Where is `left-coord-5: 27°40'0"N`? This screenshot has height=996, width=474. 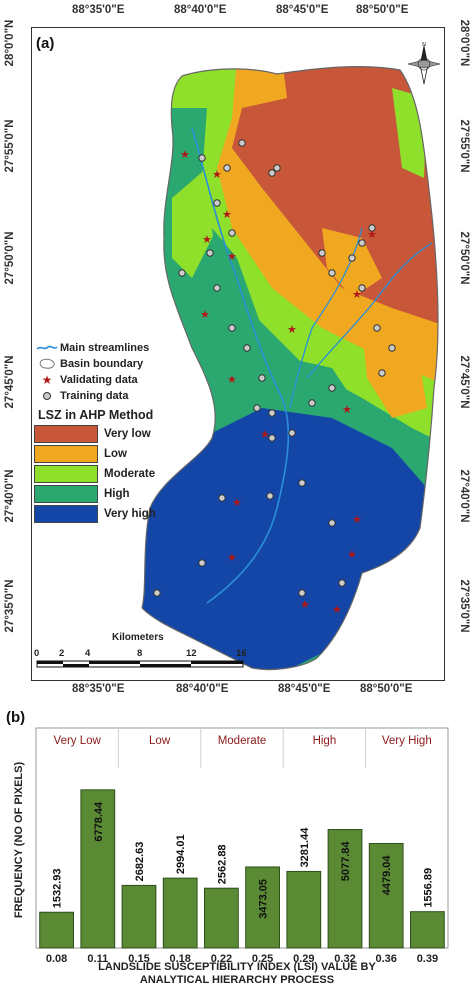
left-coord-5: 27°40'0"N is located at coordinates (10, 496).